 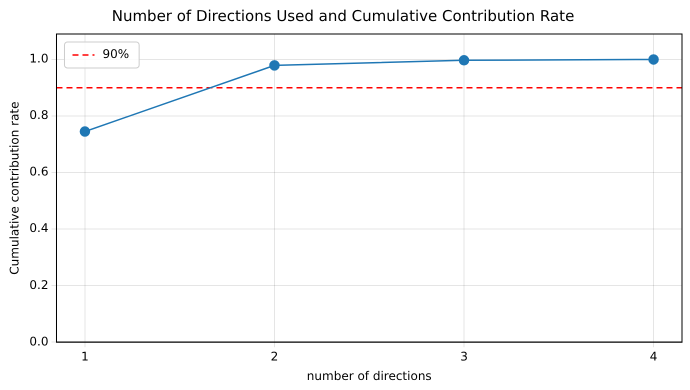 I want to click on x-axis-title: number of directions, so click(x=369, y=375).